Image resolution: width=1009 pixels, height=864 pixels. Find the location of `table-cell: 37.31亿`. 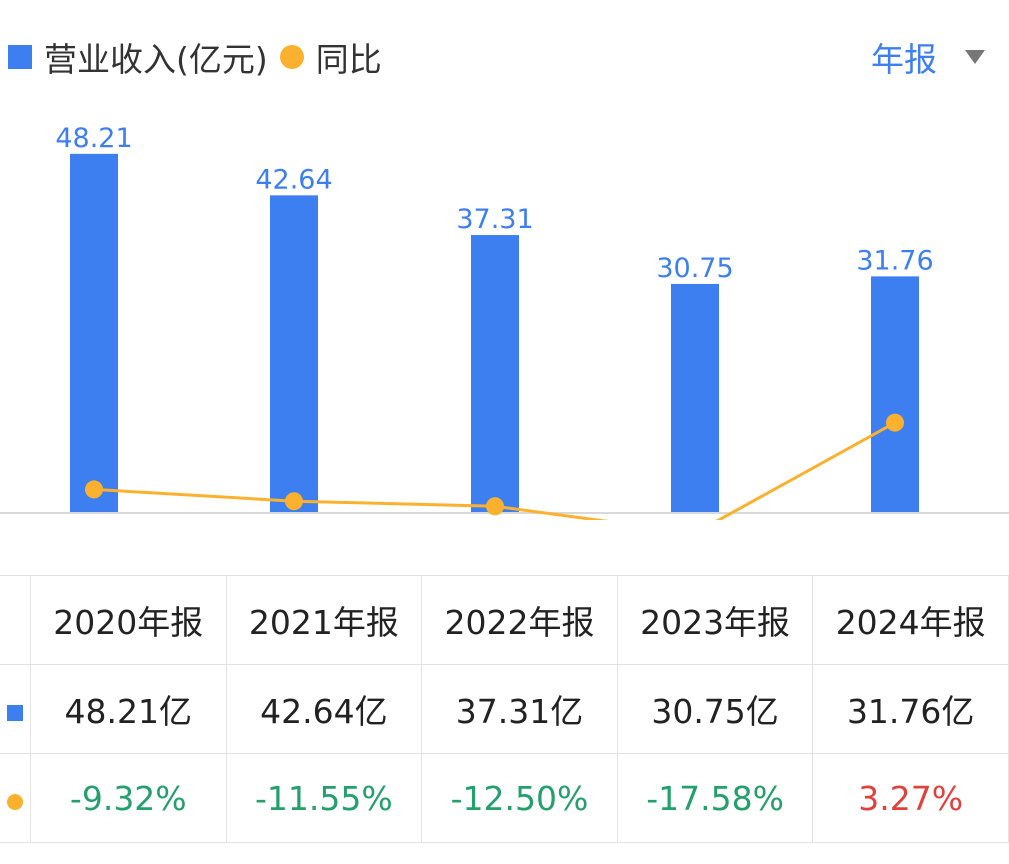

table-cell: 37.31亿 is located at coordinates (519, 709).